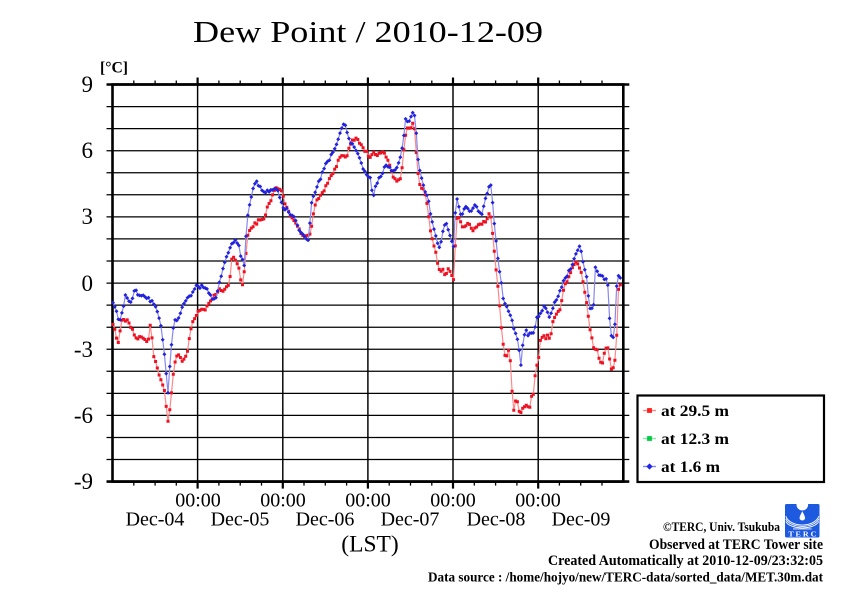 Image resolution: width=842 pixels, height=595 pixels. What do you see at coordinates (114, 68) in the screenshot?
I see `svg-text: [°C]` at bounding box center [114, 68].